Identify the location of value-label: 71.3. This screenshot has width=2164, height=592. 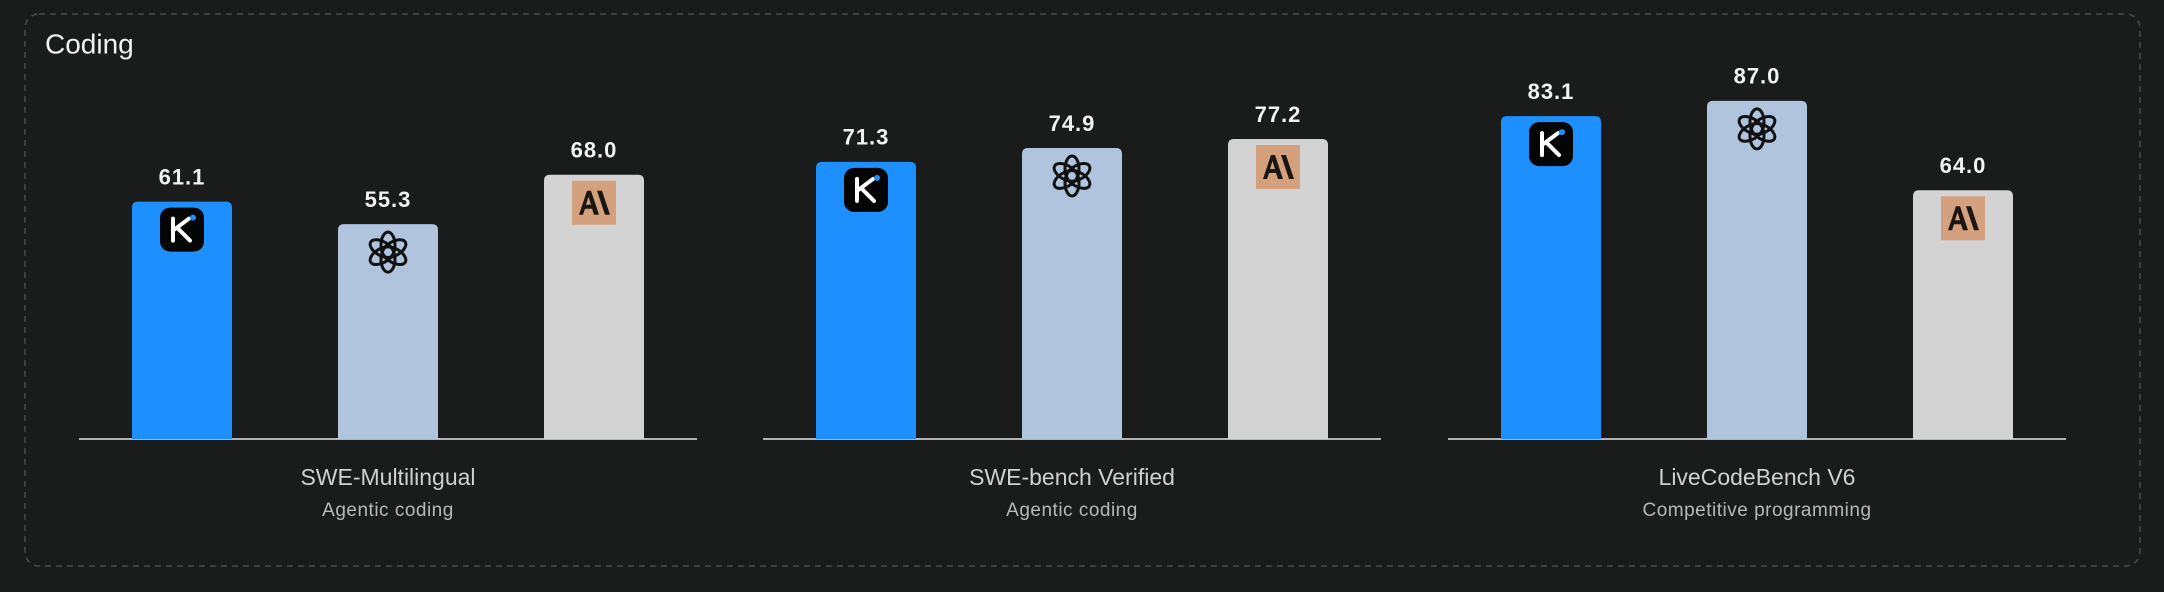
(866, 137).